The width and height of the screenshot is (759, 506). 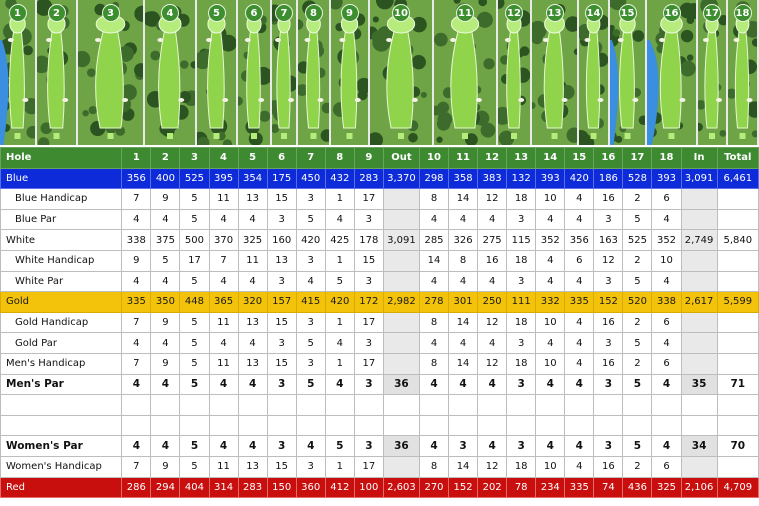 What do you see at coordinates (281, 466) in the screenshot?
I see `score-cell: 15` at bounding box center [281, 466].